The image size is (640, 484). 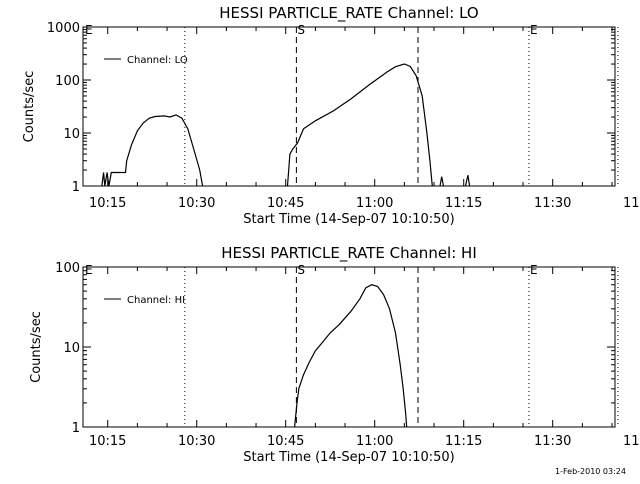 What do you see at coordinates (348, 13) in the screenshot?
I see `chart-title: HESSI PARTICLE_RATE Channel: LO` at bounding box center [348, 13].